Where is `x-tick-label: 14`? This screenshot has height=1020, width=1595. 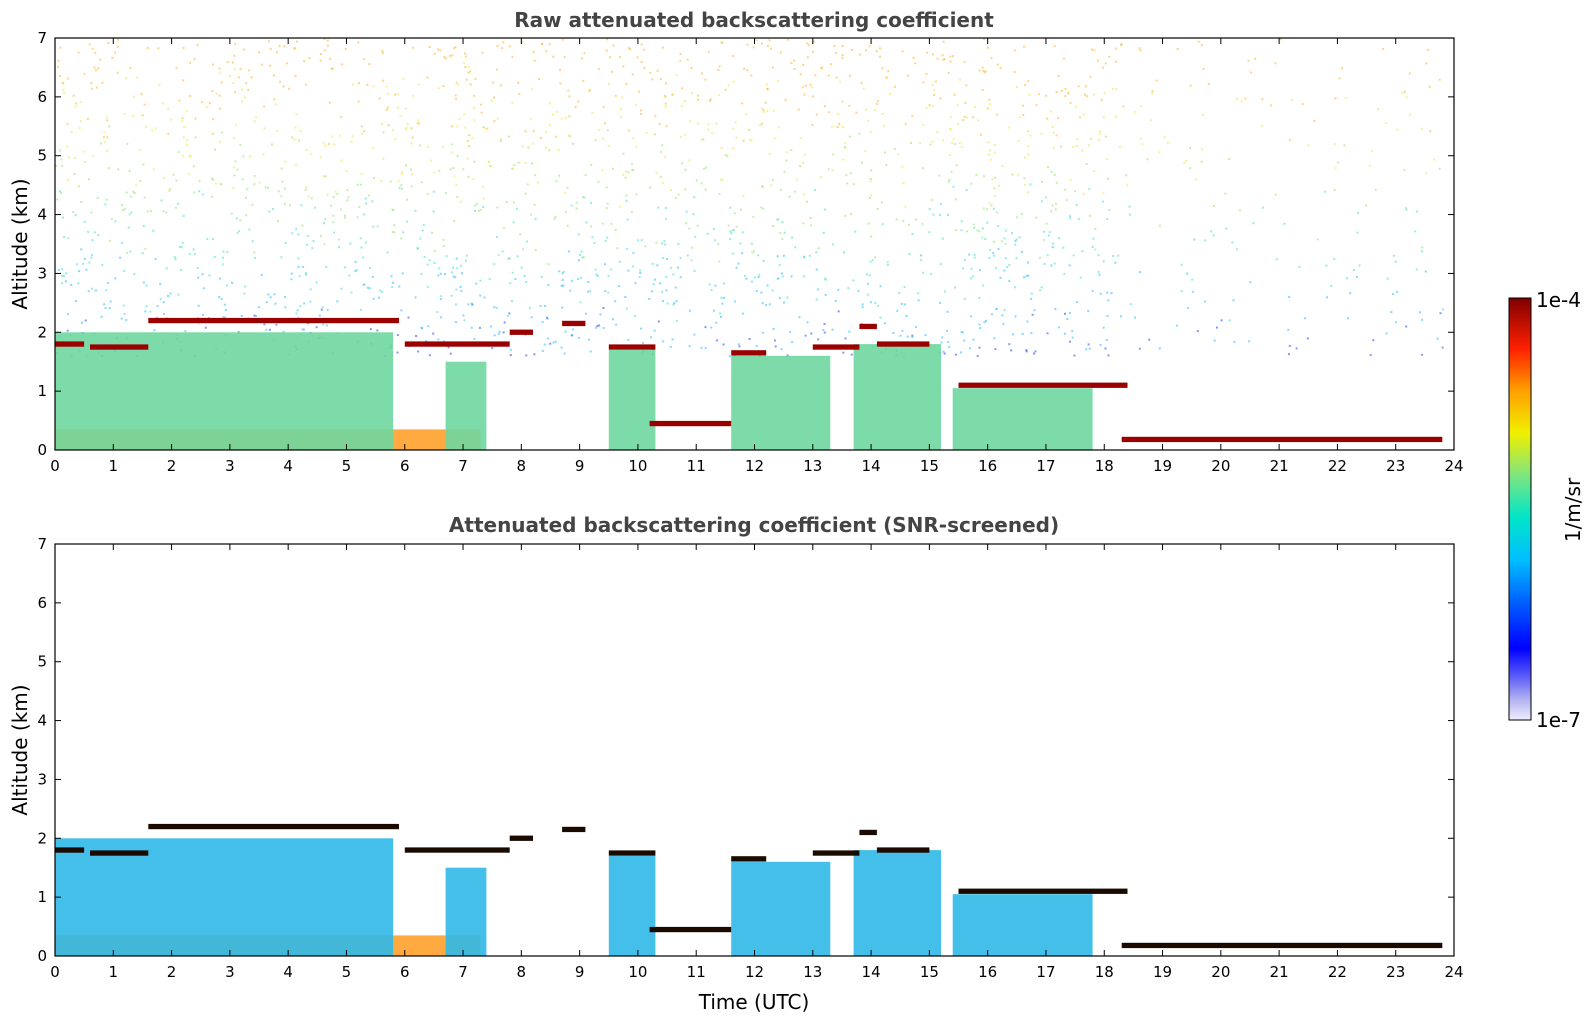
x-tick-label: 14 is located at coordinates (871, 466).